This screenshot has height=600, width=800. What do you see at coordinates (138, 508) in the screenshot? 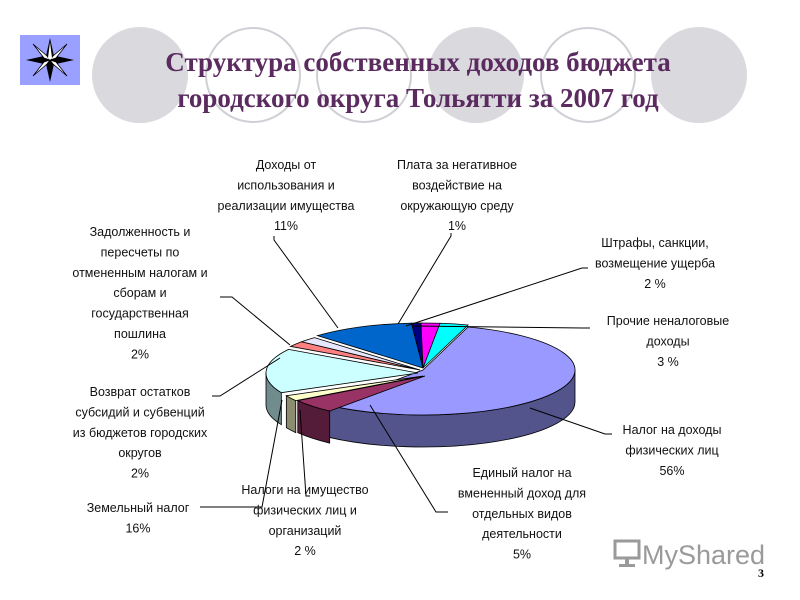
I see `slice-label-4-line-1: Земельный налог` at bounding box center [138, 508].